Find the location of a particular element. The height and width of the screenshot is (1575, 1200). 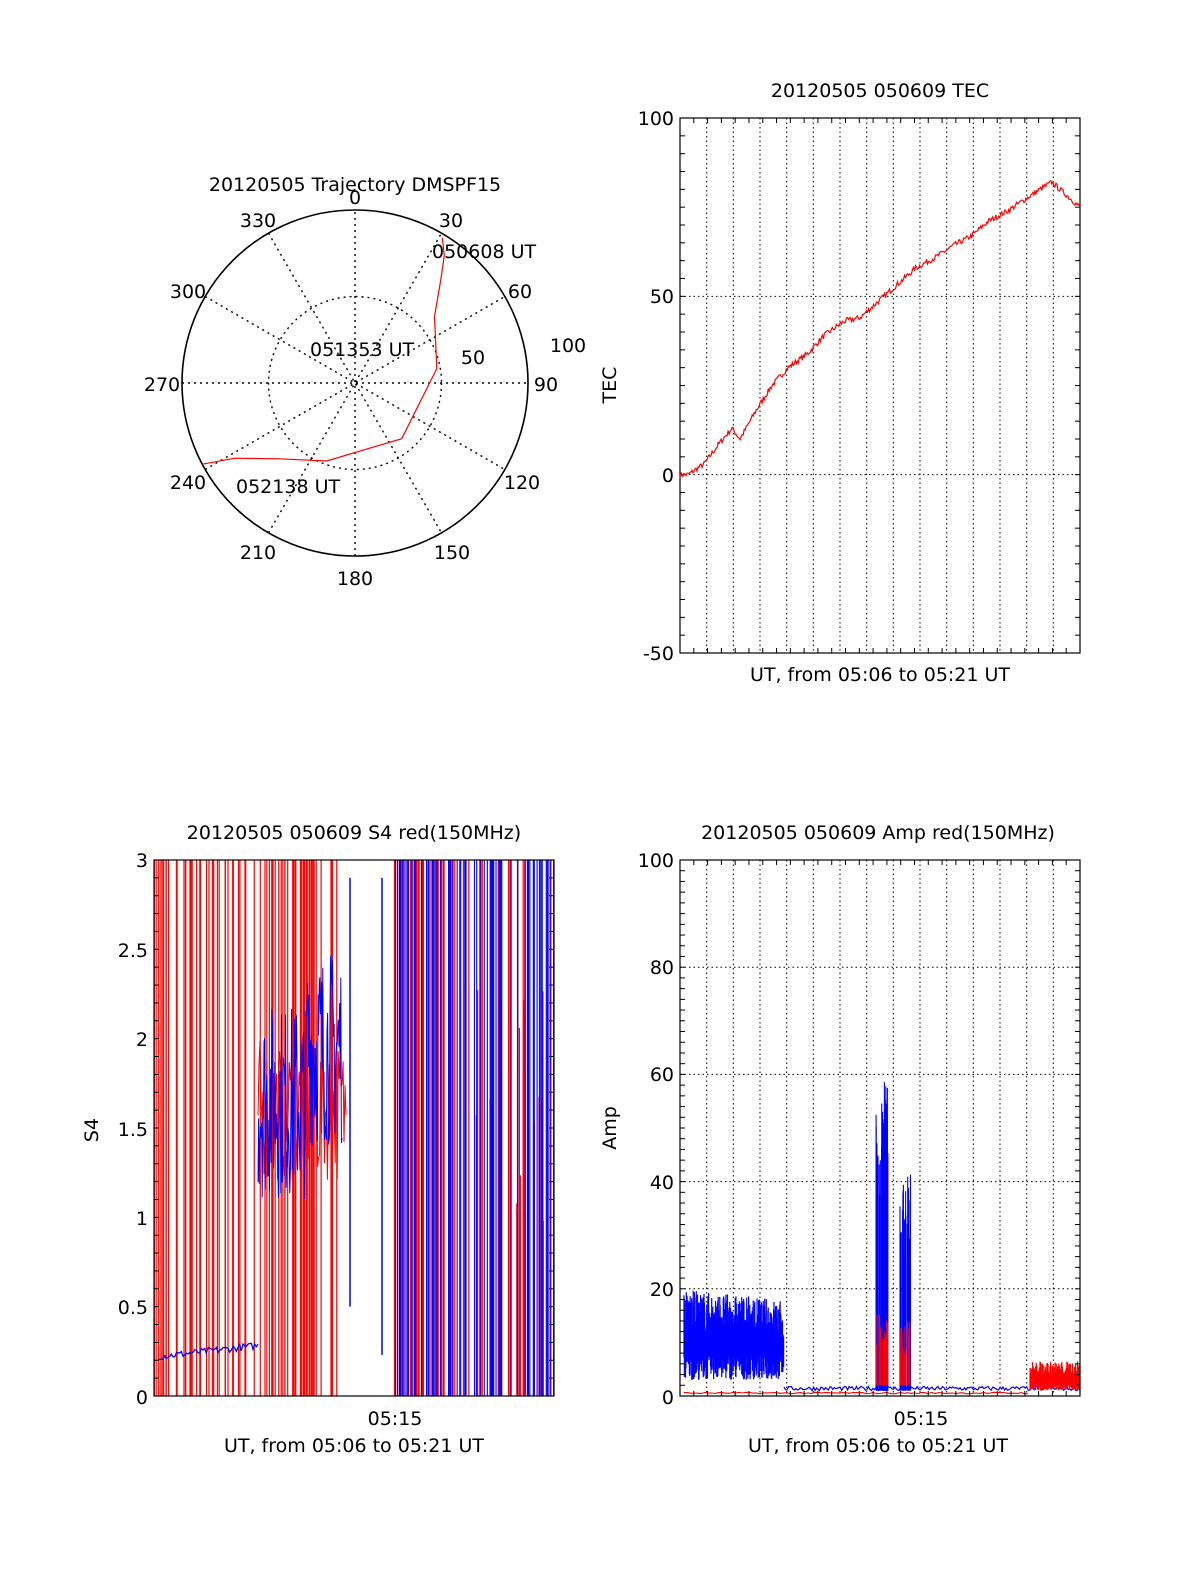

s4-ytick-1: 1 is located at coordinates (142, 1219).